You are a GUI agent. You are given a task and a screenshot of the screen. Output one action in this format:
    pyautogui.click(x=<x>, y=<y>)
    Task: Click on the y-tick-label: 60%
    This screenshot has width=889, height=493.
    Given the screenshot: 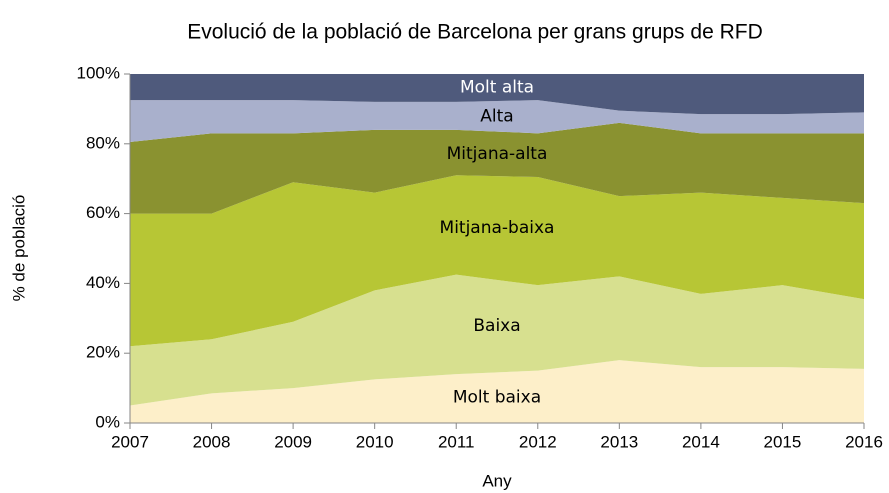 What is the action you would take?
    pyautogui.click(x=103, y=212)
    